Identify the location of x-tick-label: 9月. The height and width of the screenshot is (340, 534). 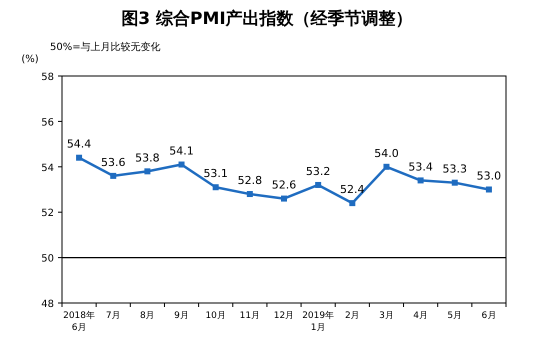
(181, 316).